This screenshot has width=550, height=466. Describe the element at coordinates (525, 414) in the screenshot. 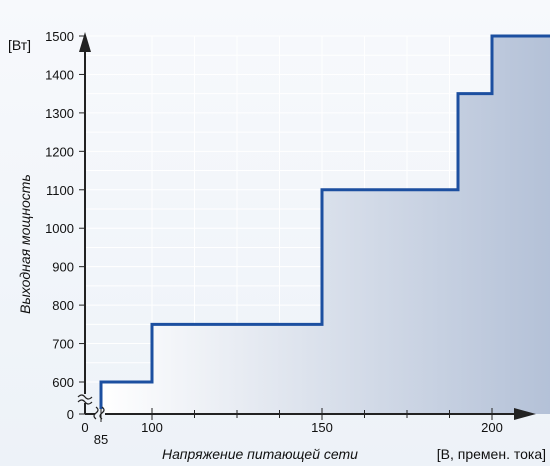

I see `x-axis-arrow` at that location.